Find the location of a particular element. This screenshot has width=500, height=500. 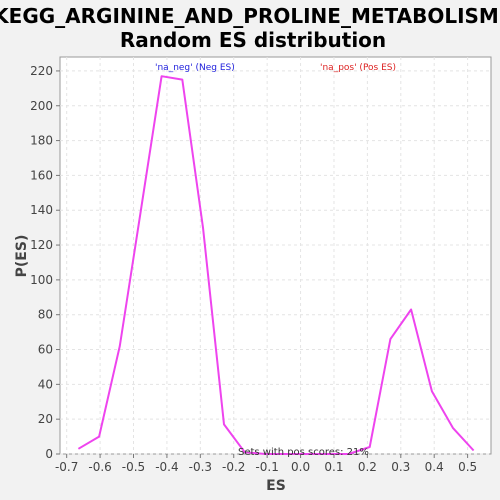

x-tick-label: 0.2 is located at coordinates (367, 467).